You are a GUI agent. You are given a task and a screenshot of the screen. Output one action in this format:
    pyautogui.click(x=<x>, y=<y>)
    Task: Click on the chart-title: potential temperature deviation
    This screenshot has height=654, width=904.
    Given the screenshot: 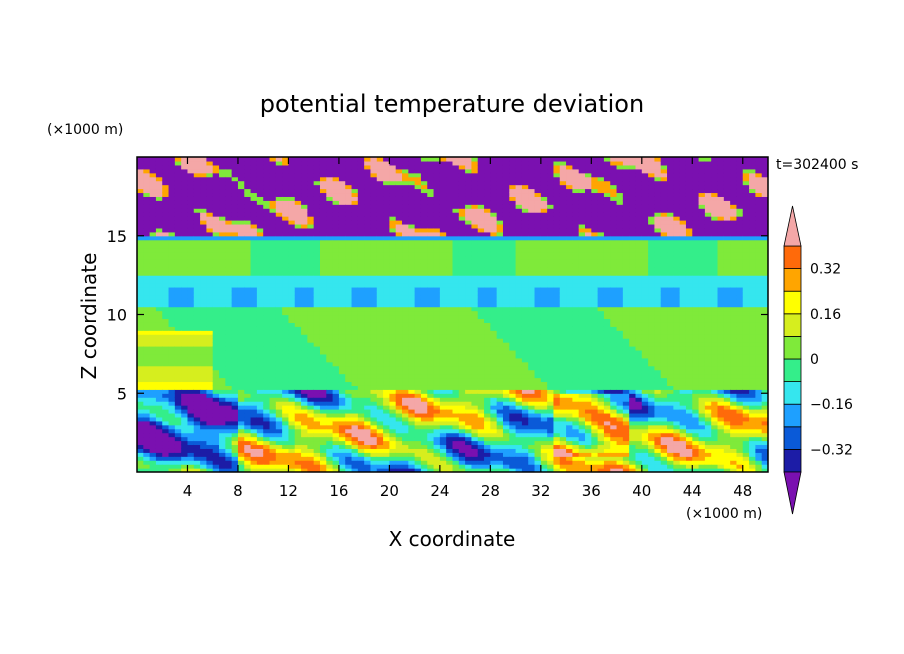 What is the action you would take?
    pyautogui.click(x=452, y=104)
    